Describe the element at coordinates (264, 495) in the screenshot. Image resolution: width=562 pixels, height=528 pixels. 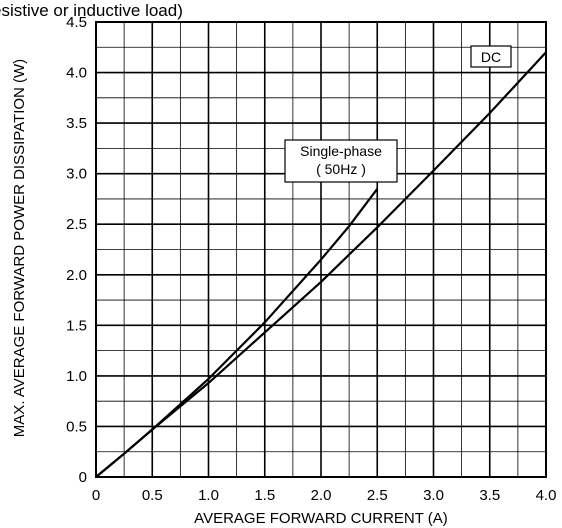
I see `x-tick-label: 1.5` at that location.